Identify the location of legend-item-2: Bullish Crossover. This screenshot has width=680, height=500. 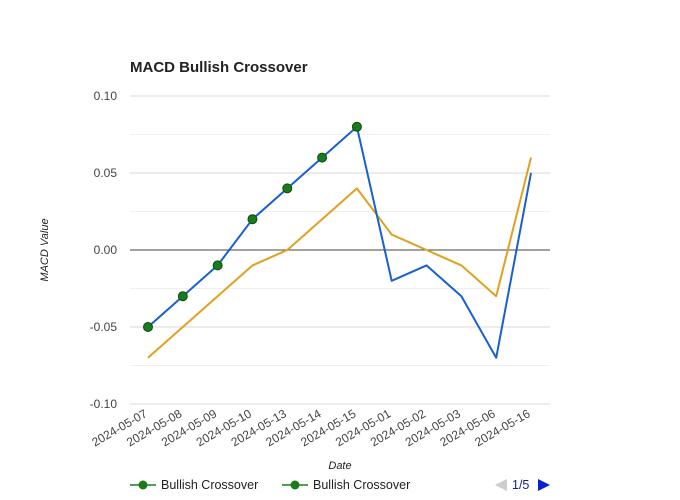
(346, 485).